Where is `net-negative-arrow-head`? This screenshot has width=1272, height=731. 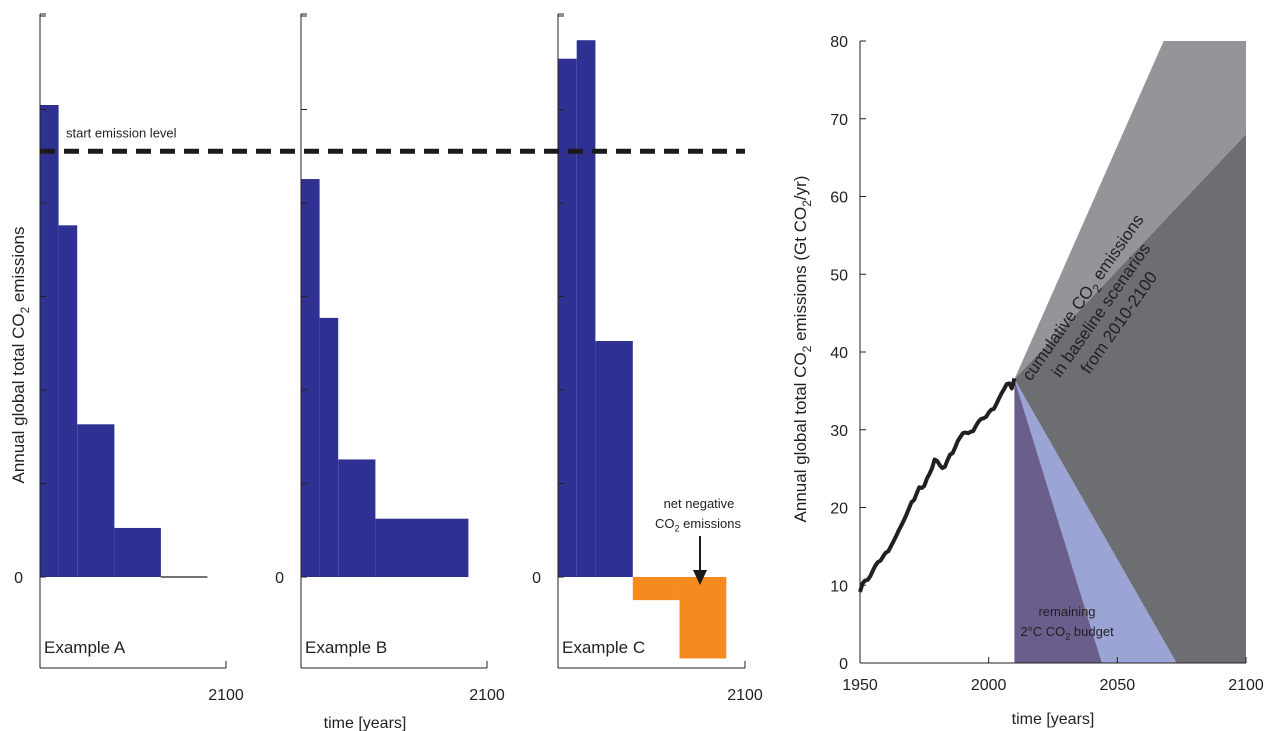
net-negative-arrow-head is located at coordinates (700, 577).